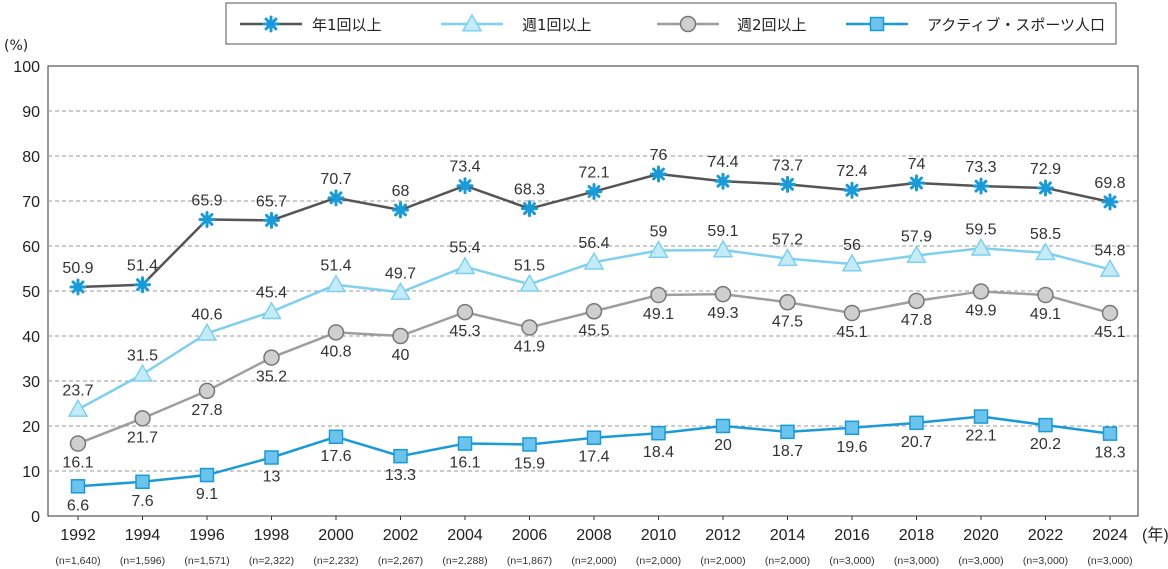 This screenshot has height=569, width=1168. Describe the element at coordinates (335, 179) in the screenshot. I see `data-label: 70.7` at that location.